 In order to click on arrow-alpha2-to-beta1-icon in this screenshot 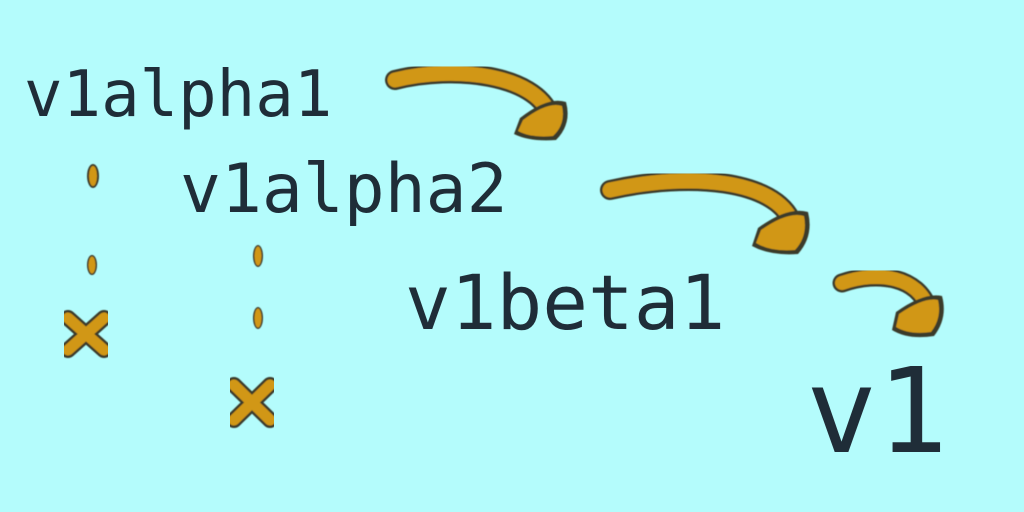, I will do `click(705, 212)`.